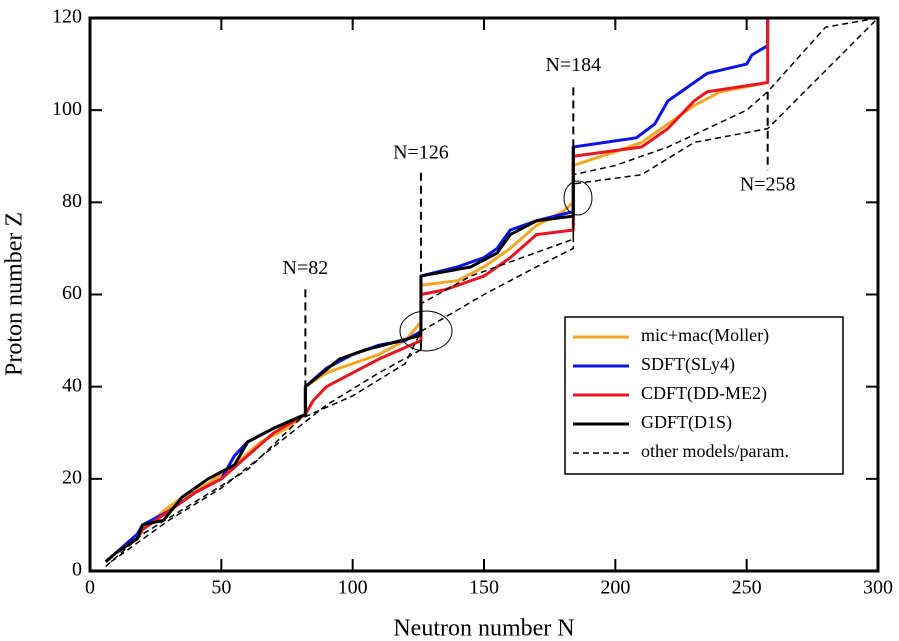 This screenshot has width=899, height=641. What do you see at coordinates (221, 588) in the screenshot?
I see `x-tick-label: 50` at bounding box center [221, 588].